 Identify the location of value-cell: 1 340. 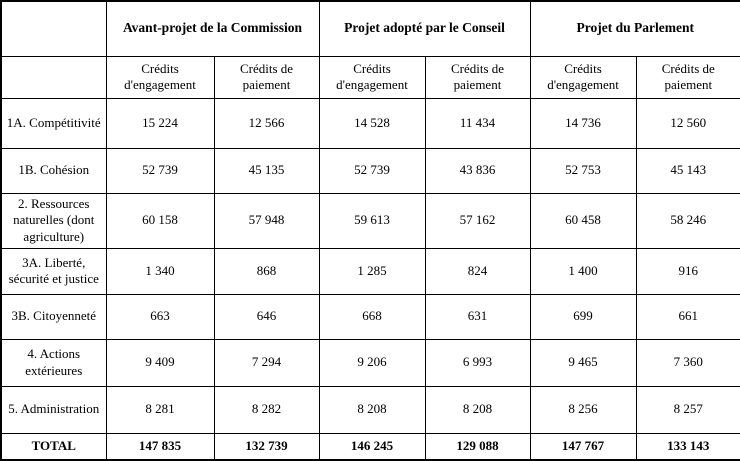
(160, 271).